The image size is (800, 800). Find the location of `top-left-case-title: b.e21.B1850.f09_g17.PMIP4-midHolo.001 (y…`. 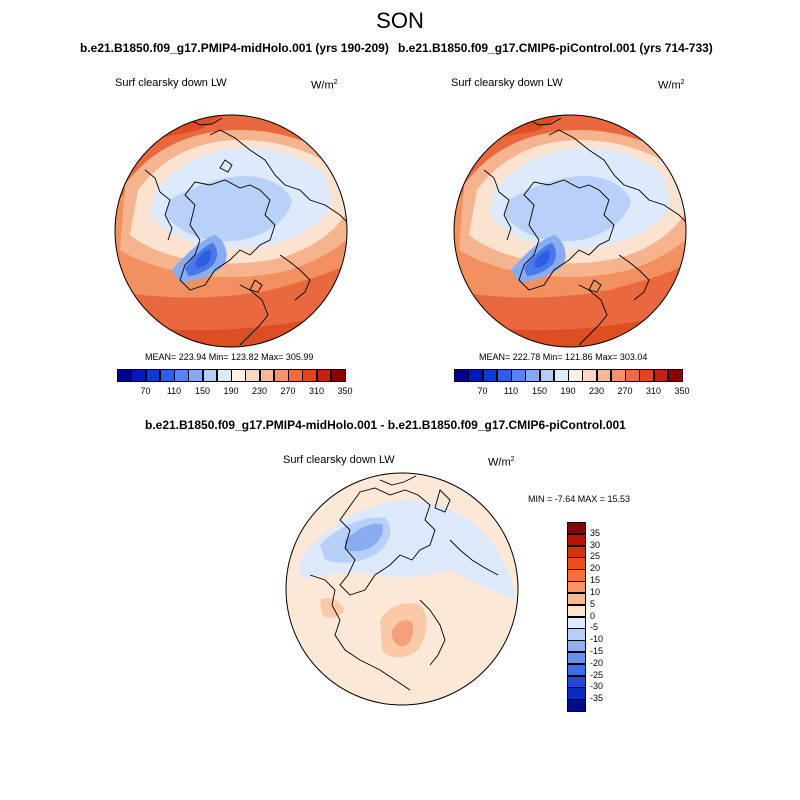

top-left-case-title: b.e21.B1850.f09_g17.PMIP4-midHolo.001 (y… is located at coordinates (234, 48).